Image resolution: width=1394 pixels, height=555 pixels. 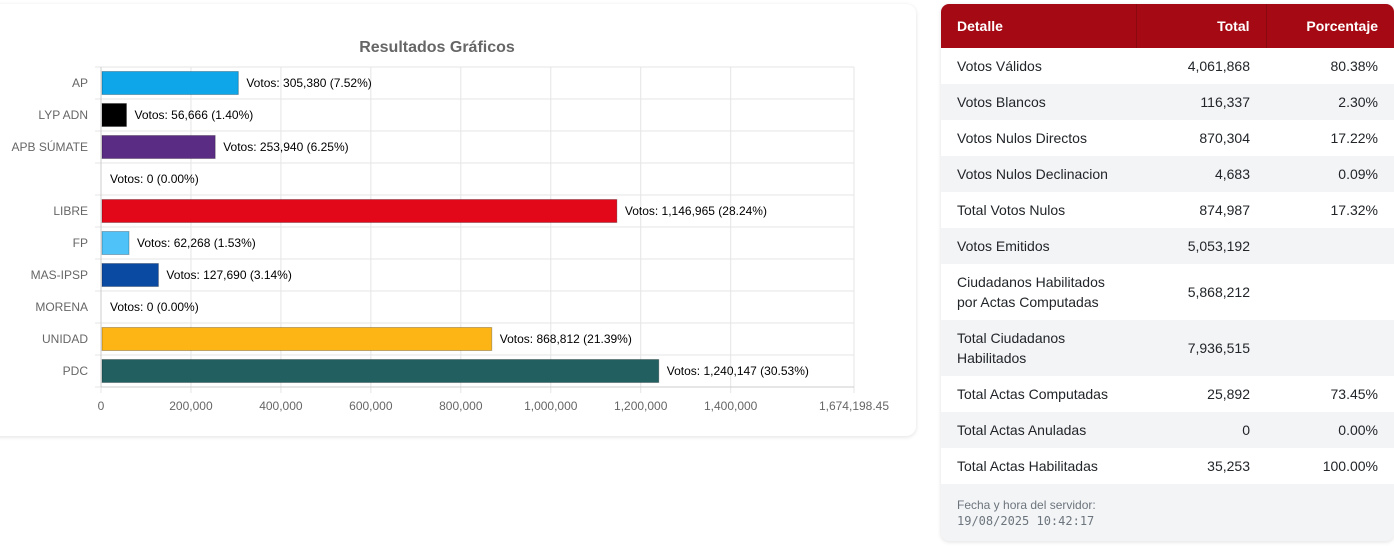 What do you see at coordinates (101, 406) in the screenshot?
I see `x-tick-label: 0` at bounding box center [101, 406].